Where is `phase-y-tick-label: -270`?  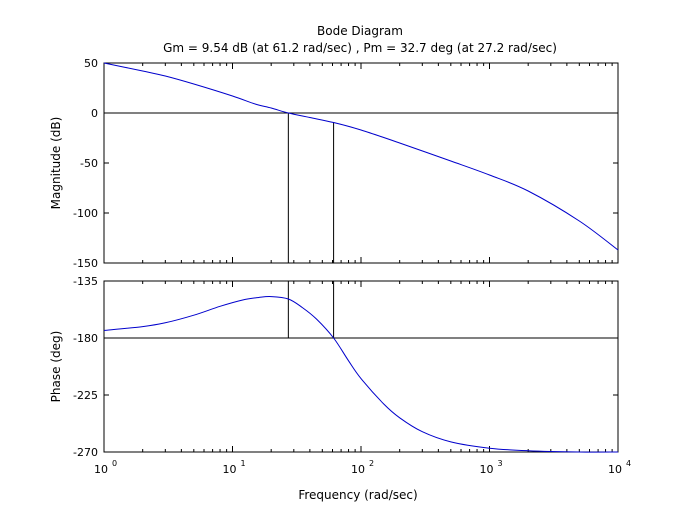
phase-y-tick-label: -270 is located at coordinates (85, 452).